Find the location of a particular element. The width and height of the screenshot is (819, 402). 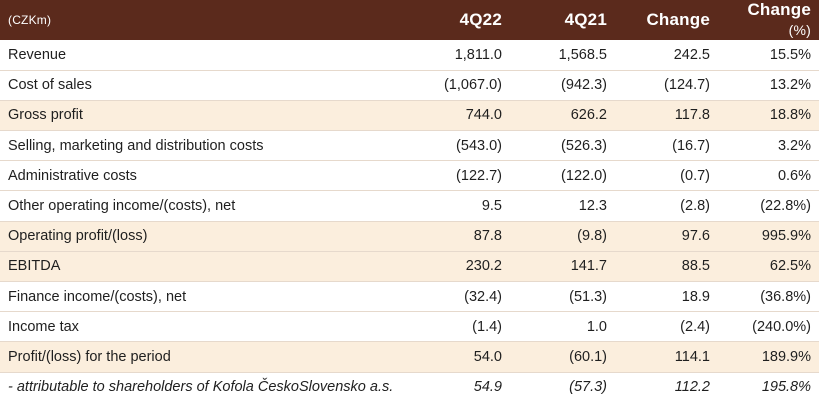

value-4q22: 54.9 is located at coordinates (487, 387).